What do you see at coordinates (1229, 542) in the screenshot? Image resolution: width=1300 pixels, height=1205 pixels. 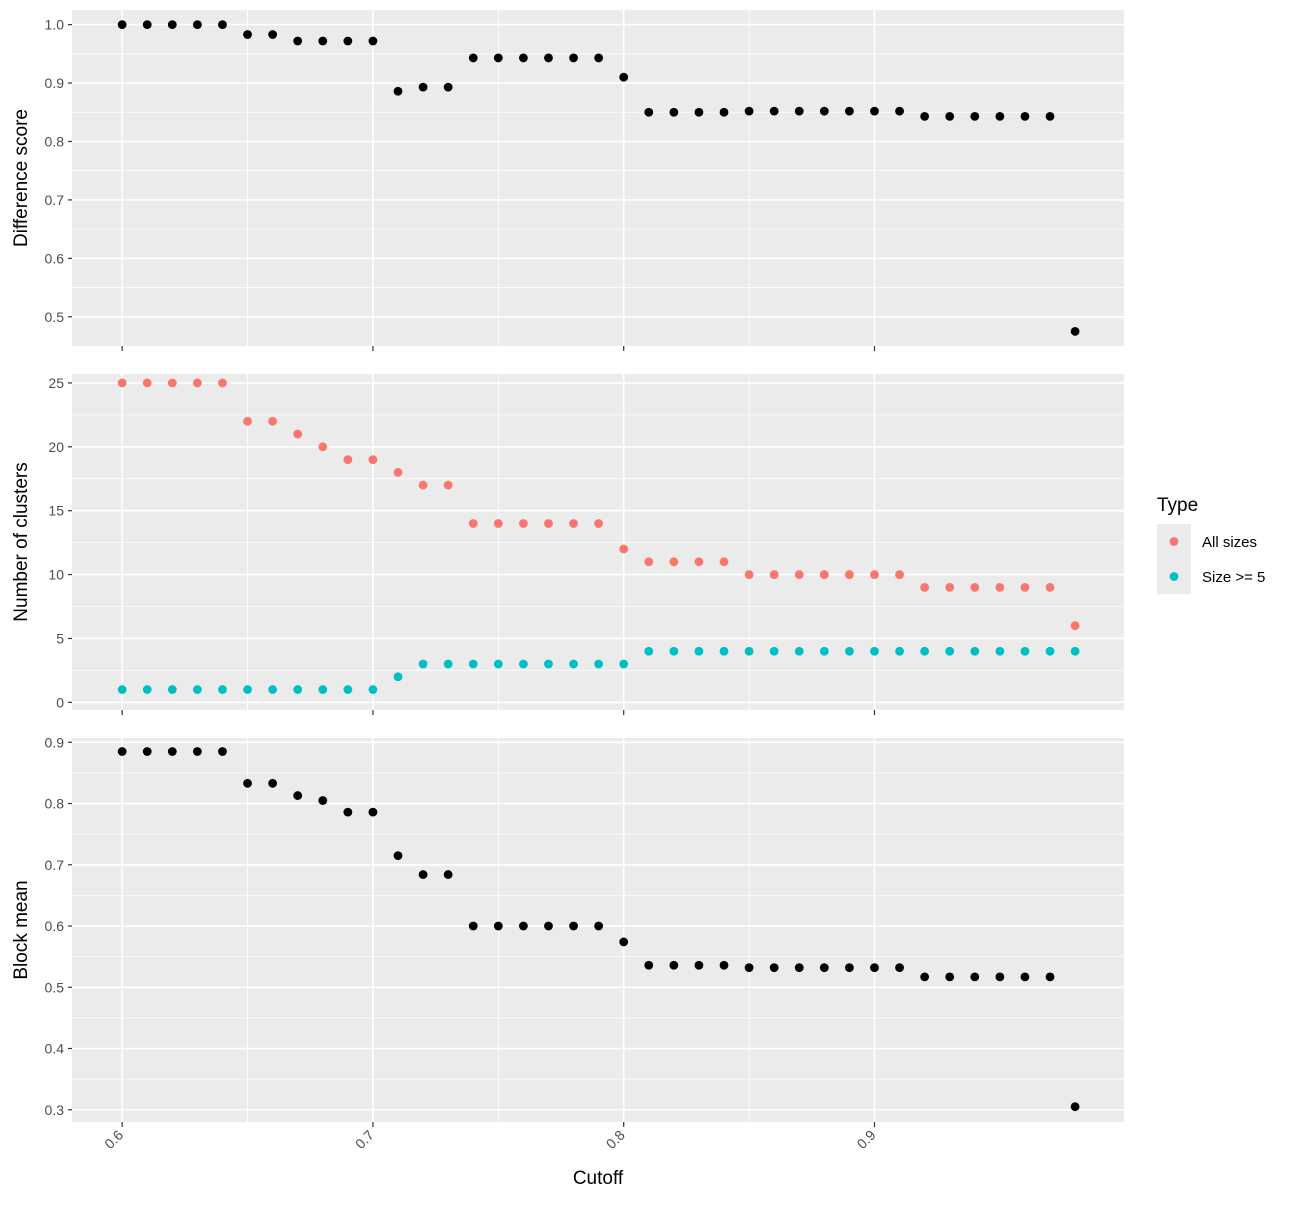 I see `legend-label: All sizes` at bounding box center [1229, 542].